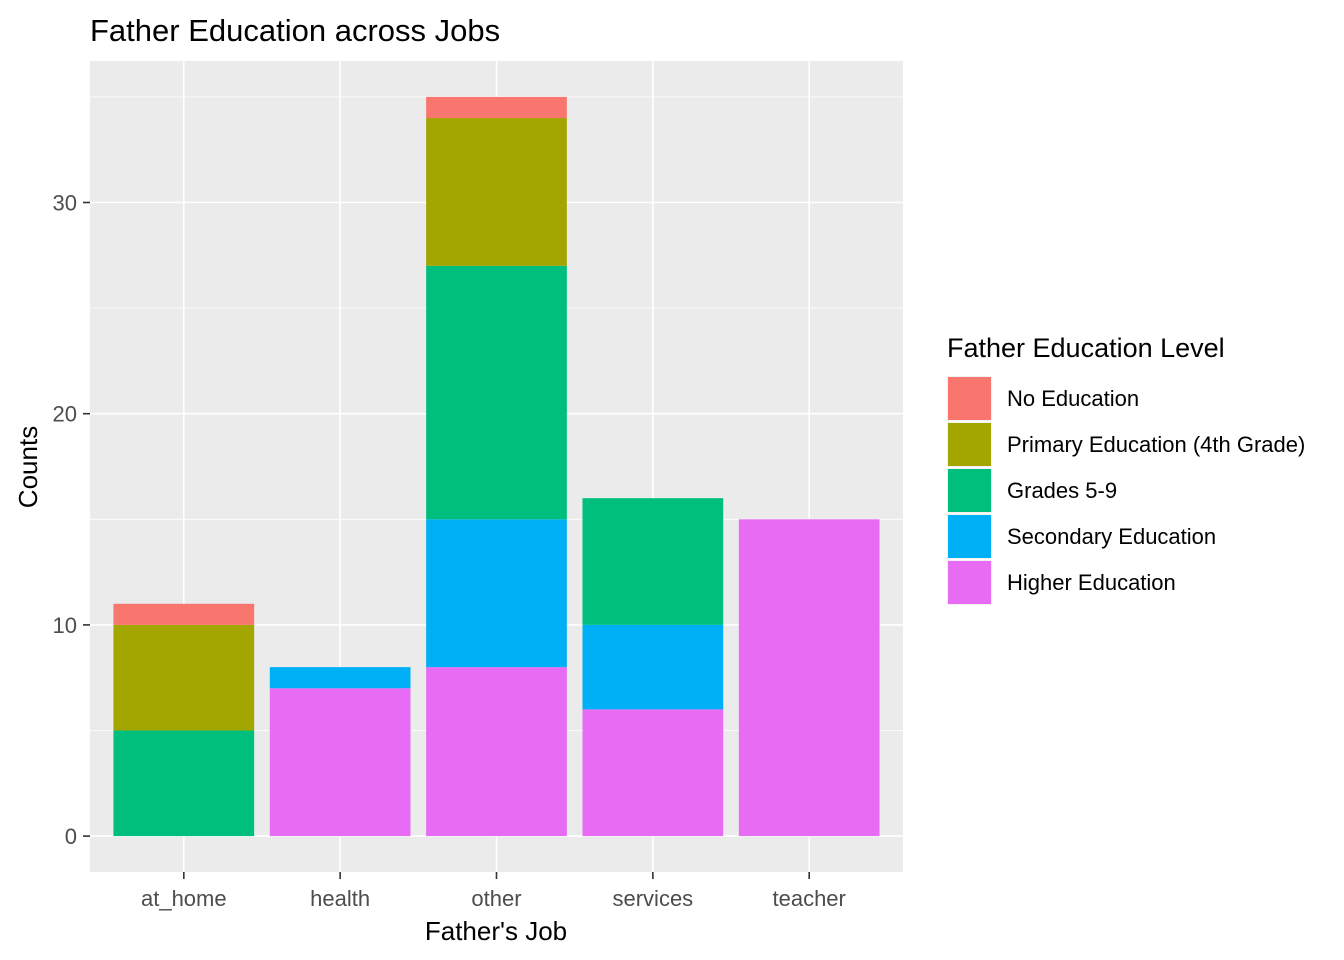 The width and height of the screenshot is (1344, 960). What do you see at coordinates (496, 931) in the screenshot?
I see `x-axis-title: Father's Job` at bounding box center [496, 931].